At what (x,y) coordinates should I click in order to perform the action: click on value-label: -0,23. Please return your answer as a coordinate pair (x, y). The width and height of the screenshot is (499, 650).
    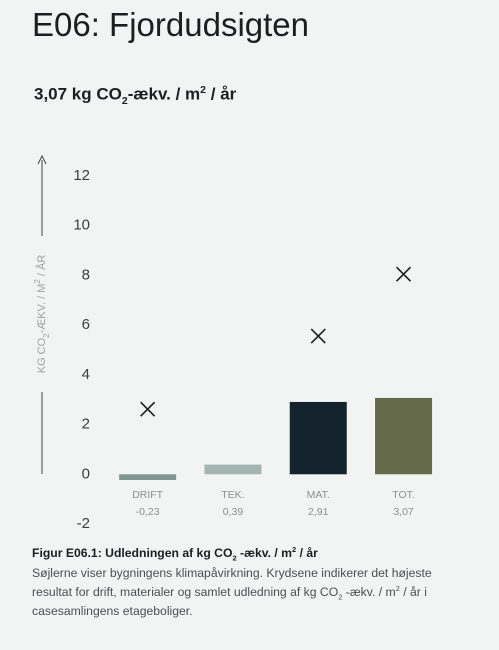
    Looking at the image, I should click on (148, 512).